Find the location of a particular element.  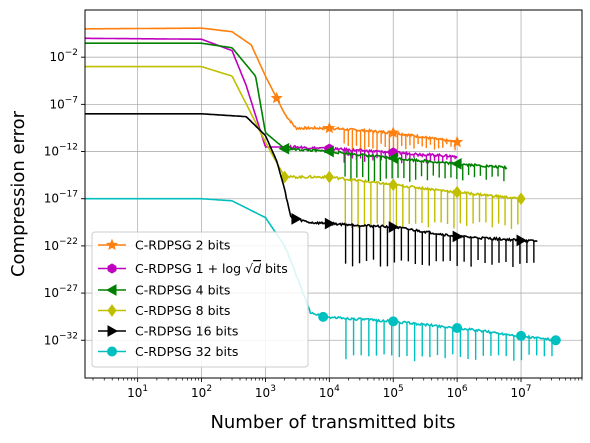

legend-label-root: d is located at coordinates (257, 268).